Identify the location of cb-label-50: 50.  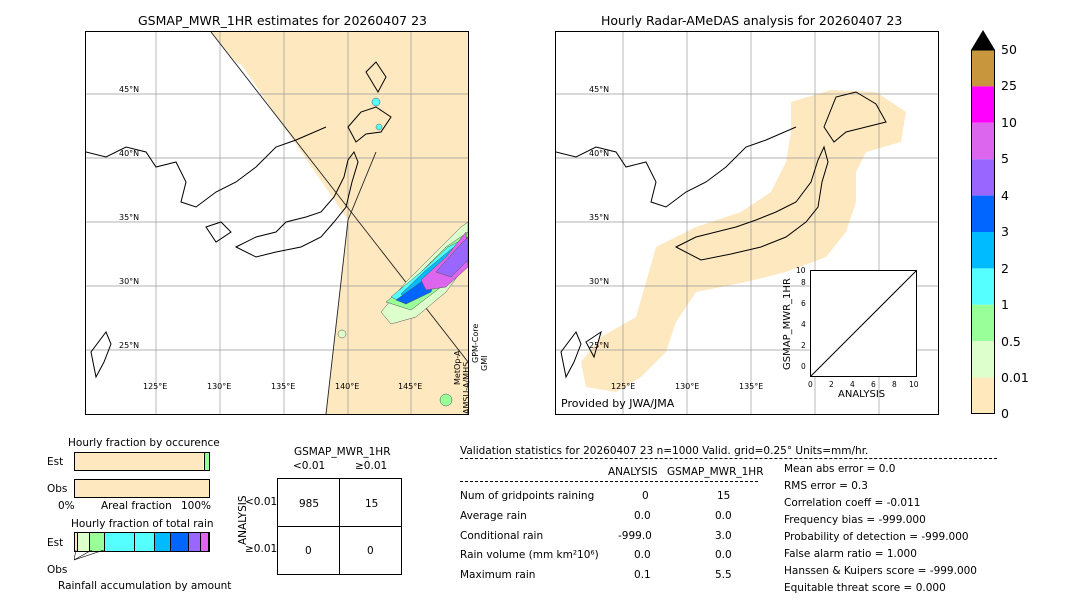
(1009, 49).